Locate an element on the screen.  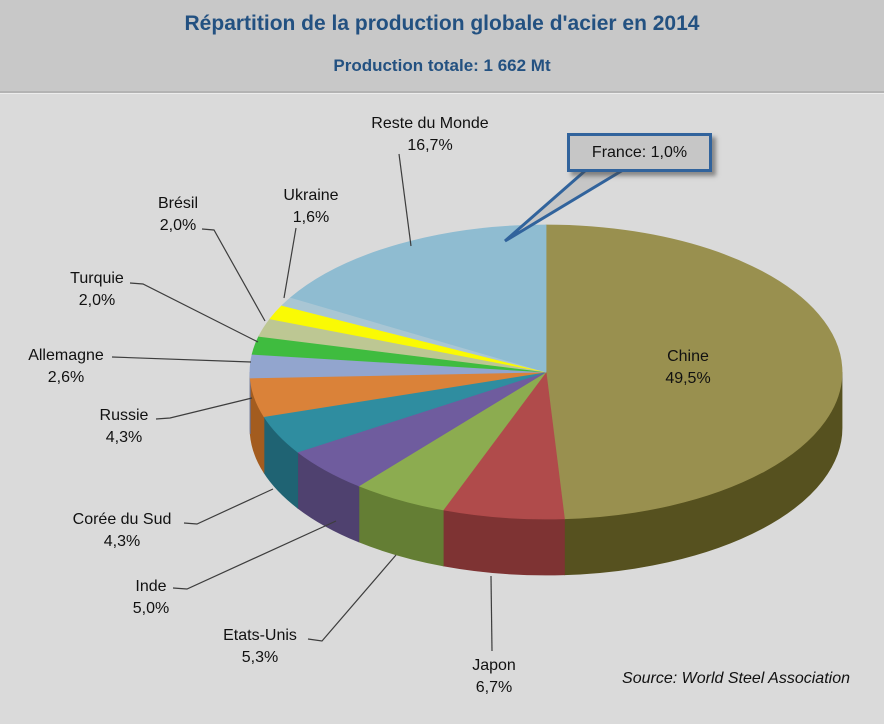
leader-line-allemagne is located at coordinates (181, 359).